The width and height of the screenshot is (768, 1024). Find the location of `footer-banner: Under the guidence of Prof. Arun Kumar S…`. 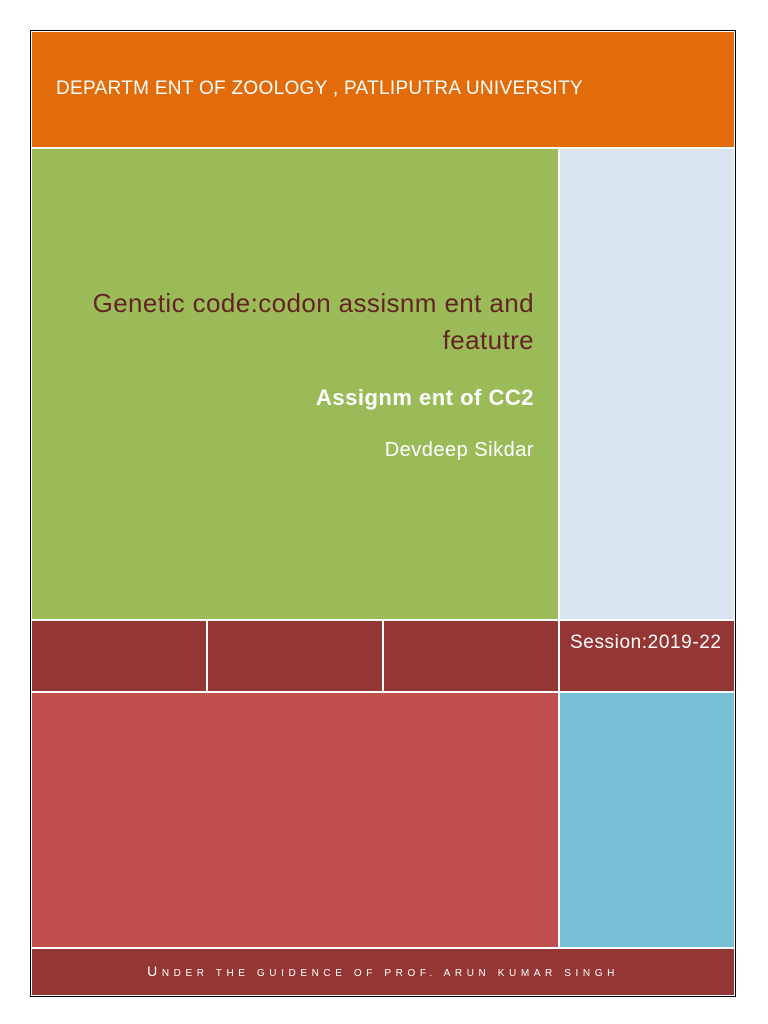

footer-banner: Under the guidence of Prof. Arun Kumar S… is located at coordinates (383, 972).